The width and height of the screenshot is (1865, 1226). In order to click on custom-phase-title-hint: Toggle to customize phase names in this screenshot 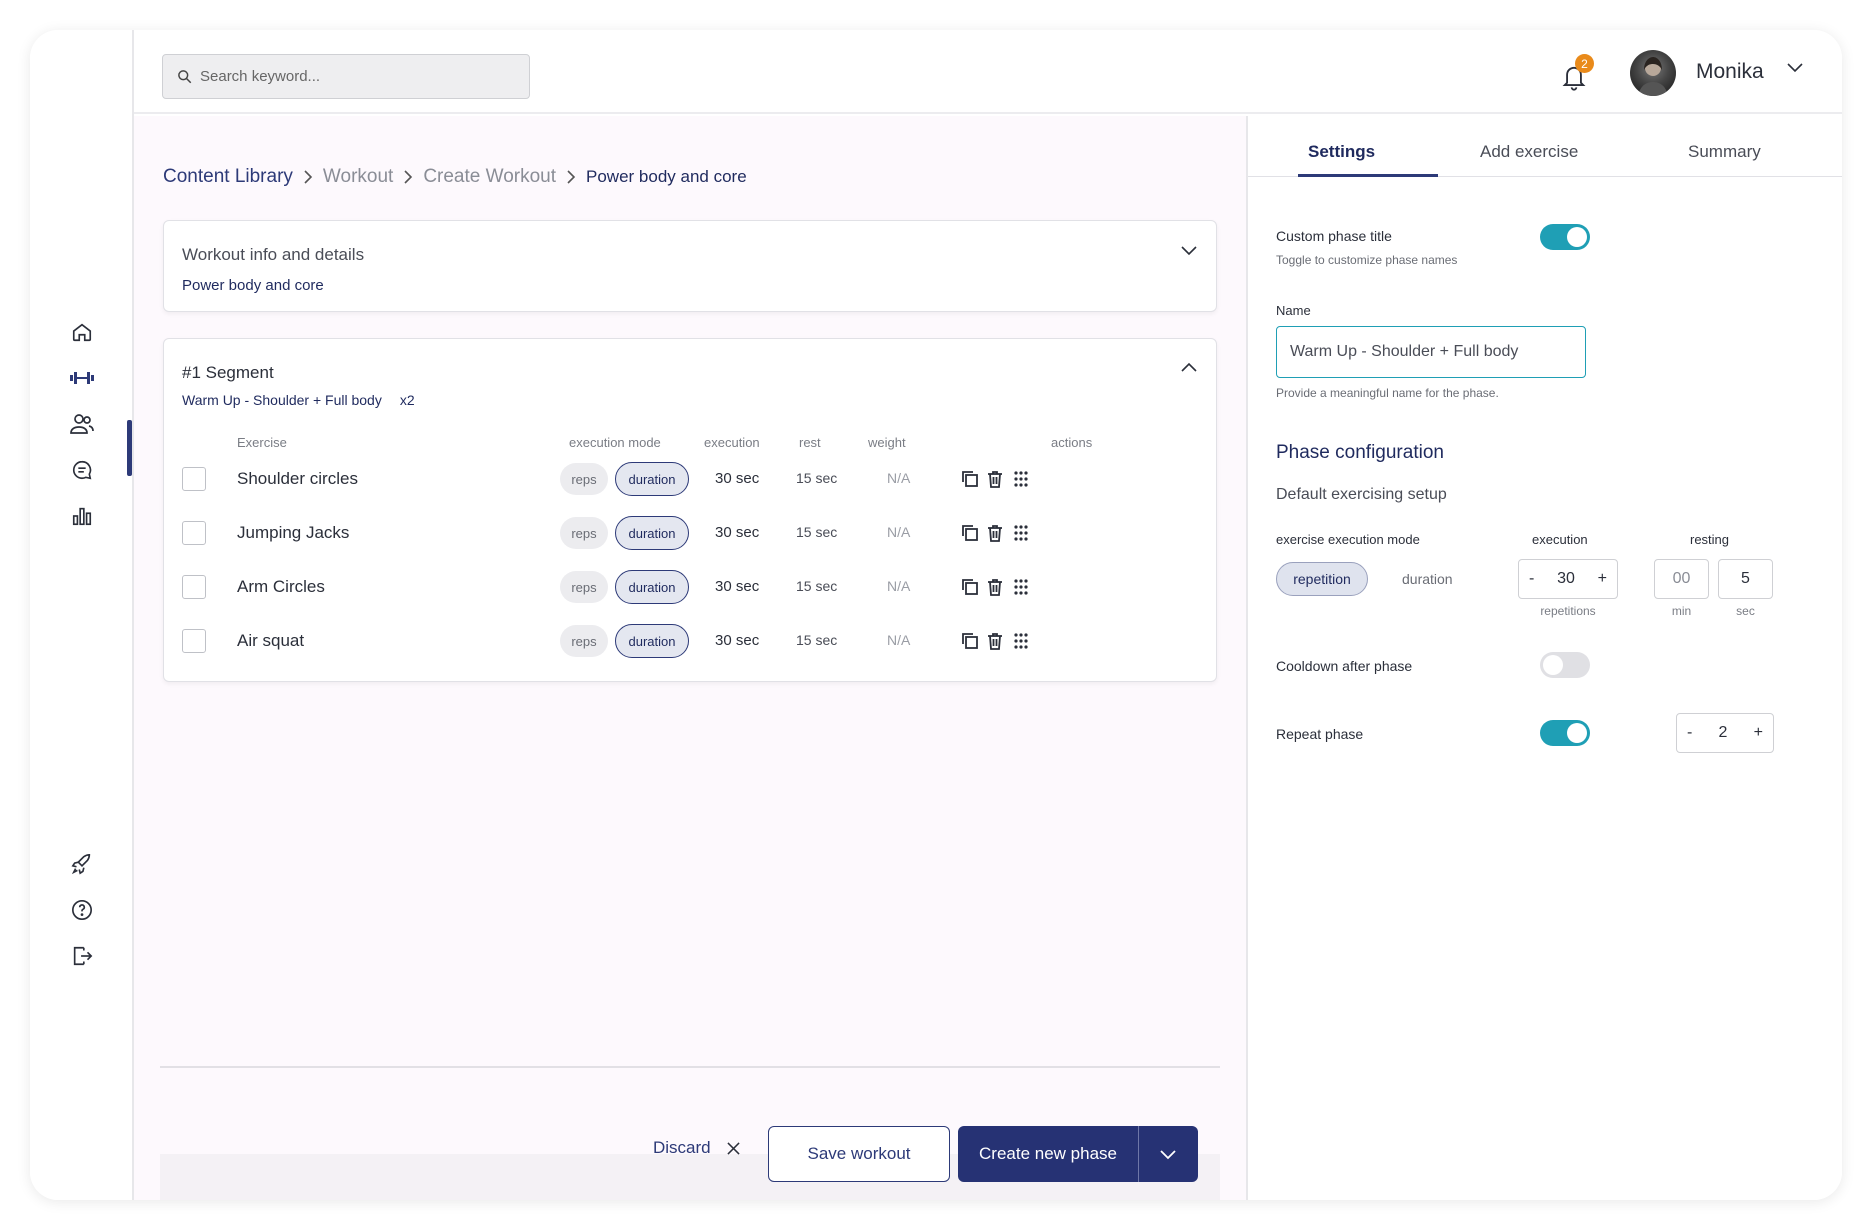, I will do `click(1367, 260)`.